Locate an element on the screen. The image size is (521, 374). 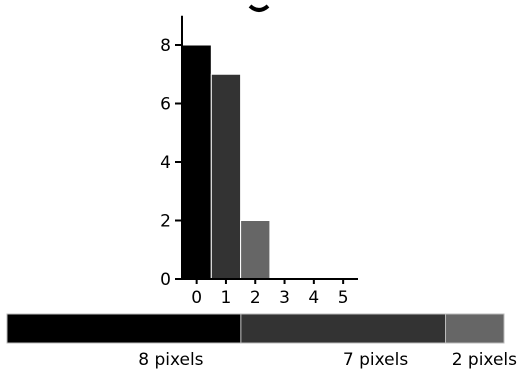
x-tick-label: 1 is located at coordinates (226, 298).